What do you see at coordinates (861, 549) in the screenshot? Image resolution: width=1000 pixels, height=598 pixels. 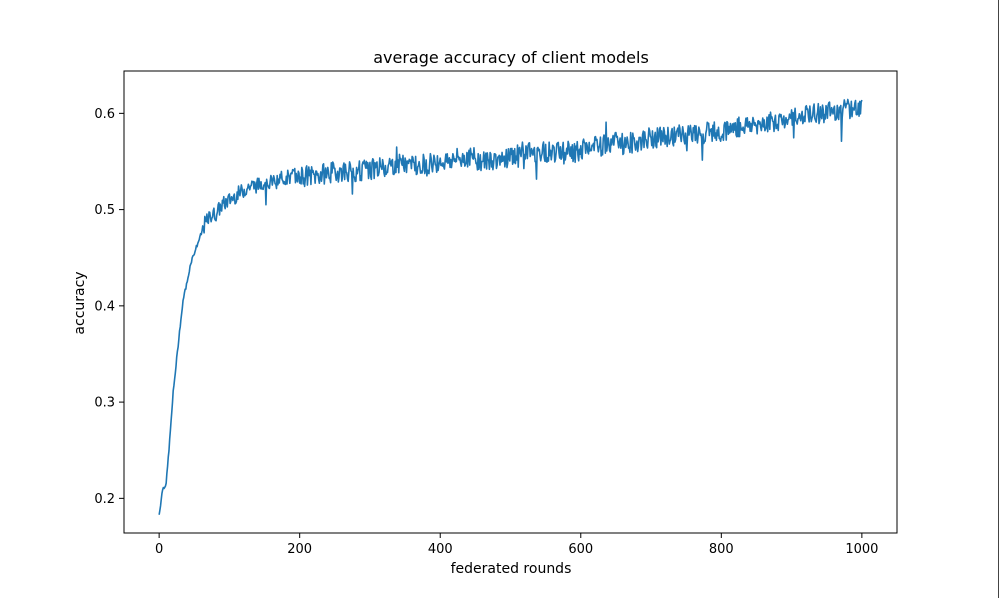 I see `x-tick-label: 1000` at bounding box center [861, 549].